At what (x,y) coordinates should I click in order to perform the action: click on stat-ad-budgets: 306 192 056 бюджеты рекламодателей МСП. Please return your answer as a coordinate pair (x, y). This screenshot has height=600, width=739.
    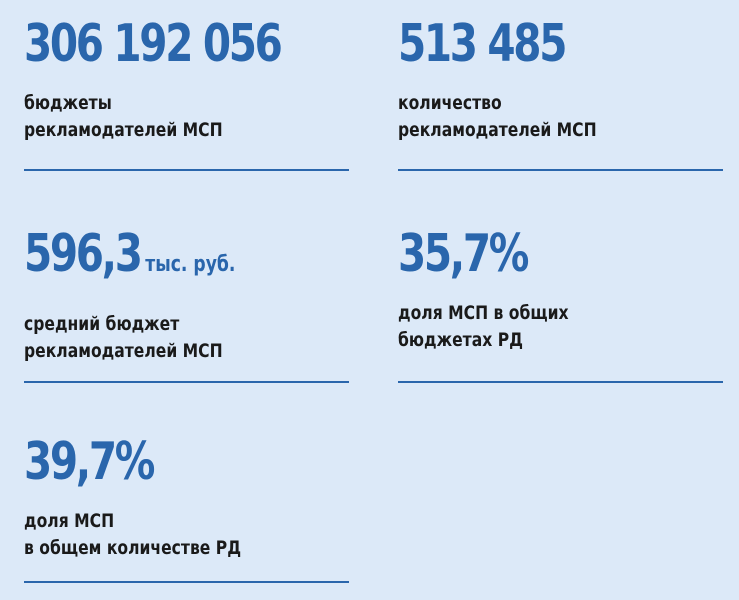
    Looking at the image, I should click on (188, 79).